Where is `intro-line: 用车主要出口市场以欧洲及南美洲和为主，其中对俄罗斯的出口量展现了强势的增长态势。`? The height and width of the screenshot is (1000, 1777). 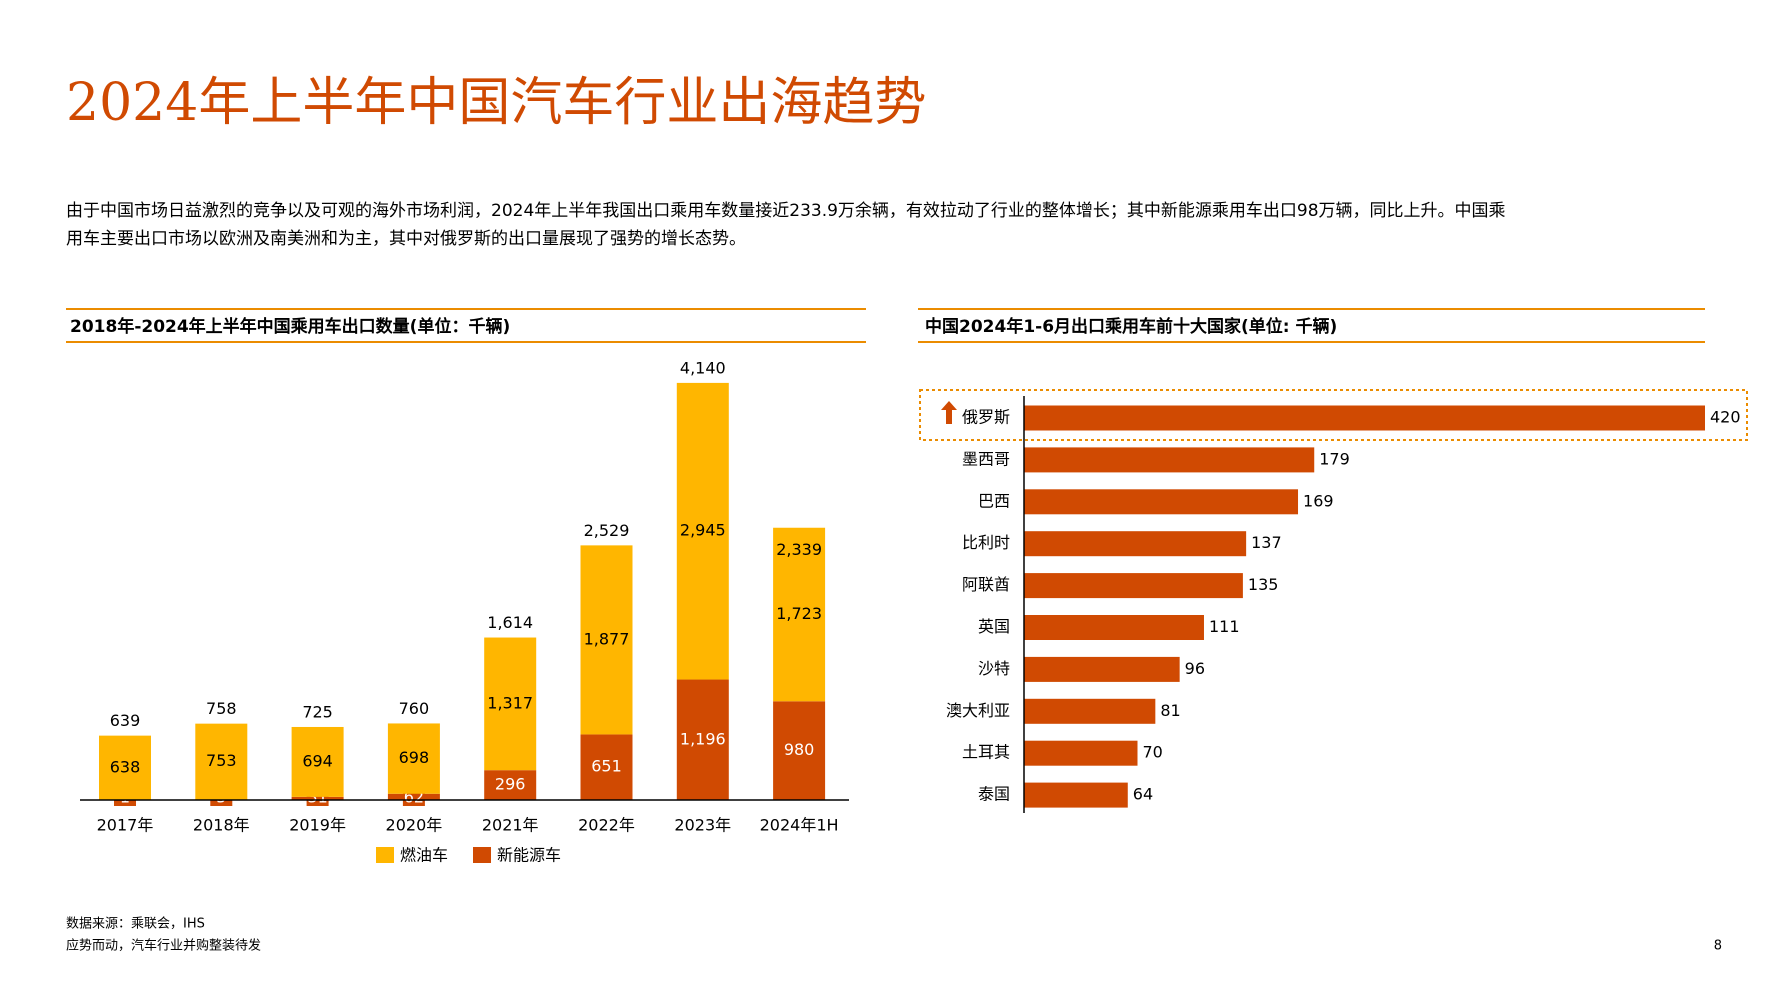
intro-line: 用车主要出口市场以欧洲及南美洲和为主，其中对俄罗斯的出口量展现了强势的增长态势。 is located at coordinates (406, 239).